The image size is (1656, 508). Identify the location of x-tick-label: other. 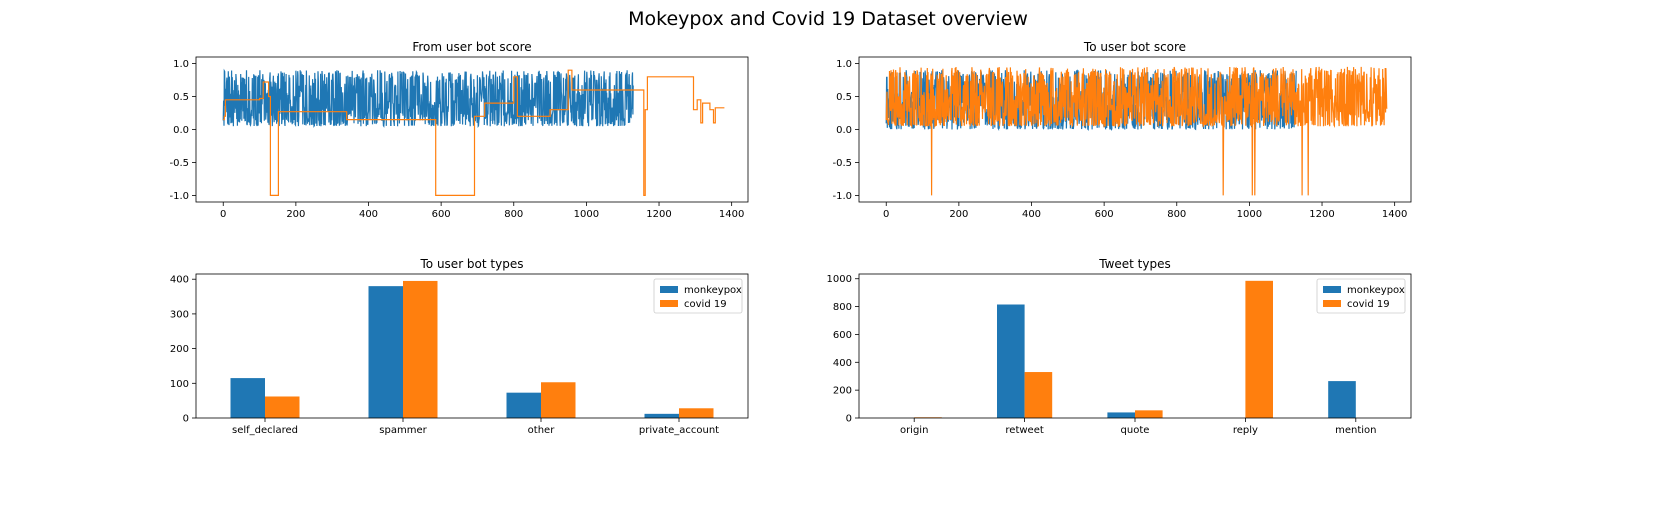
(542, 430).